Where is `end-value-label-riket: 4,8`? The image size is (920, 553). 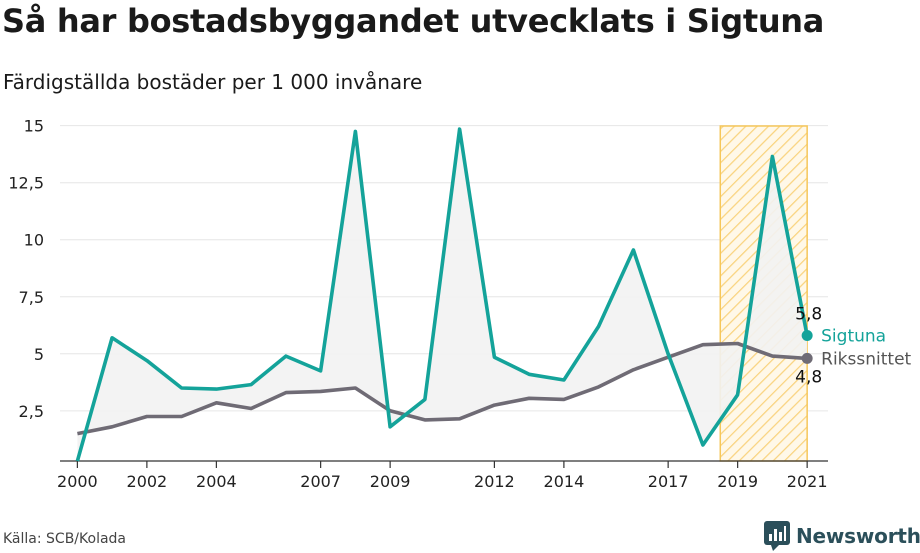
end-value-label-riket: 4,8 is located at coordinates (808, 377).